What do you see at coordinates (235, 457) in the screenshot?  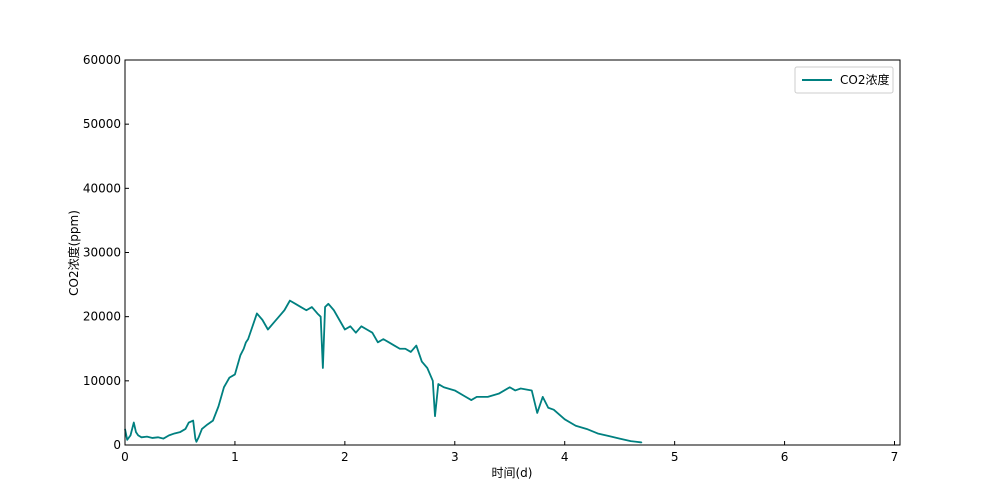 I see `x-tick-label: 1` at bounding box center [235, 457].